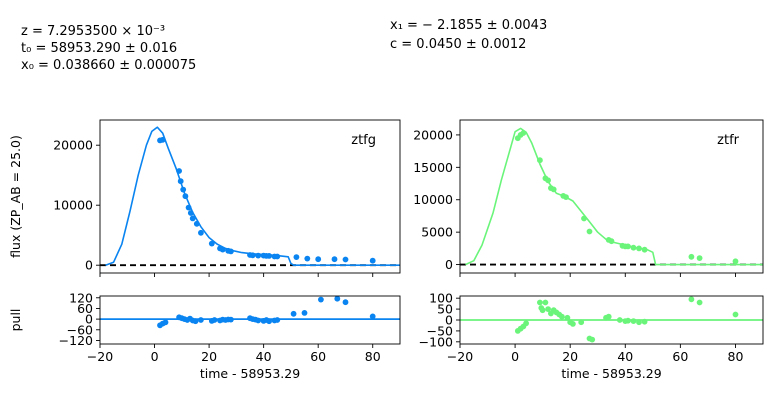 The height and width of the screenshot is (415, 780). What do you see at coordinates (445, 309) in the screenshot?
I see `pull-ztfr-ytick-label-1: 50` at bounding box center [445, 309].